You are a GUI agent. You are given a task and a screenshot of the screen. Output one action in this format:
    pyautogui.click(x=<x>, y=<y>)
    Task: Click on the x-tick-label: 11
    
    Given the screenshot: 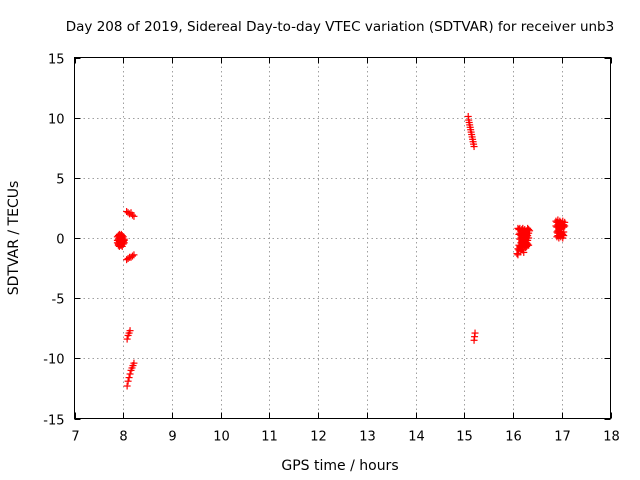 What is the action you would take?
    pyautogui.click(x=269, y=437)
    